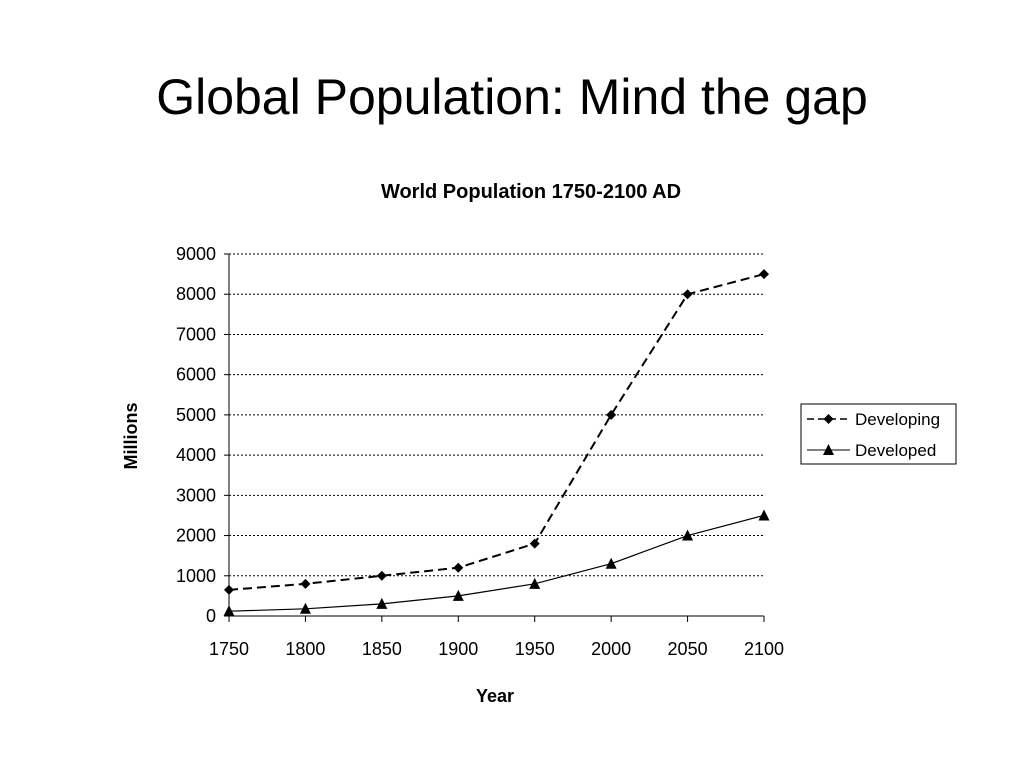 The image size is (1024, 768). Describe the element at coordinates (535, 649) in the screenshot. I see `x-tick-label: 1950` at that location.